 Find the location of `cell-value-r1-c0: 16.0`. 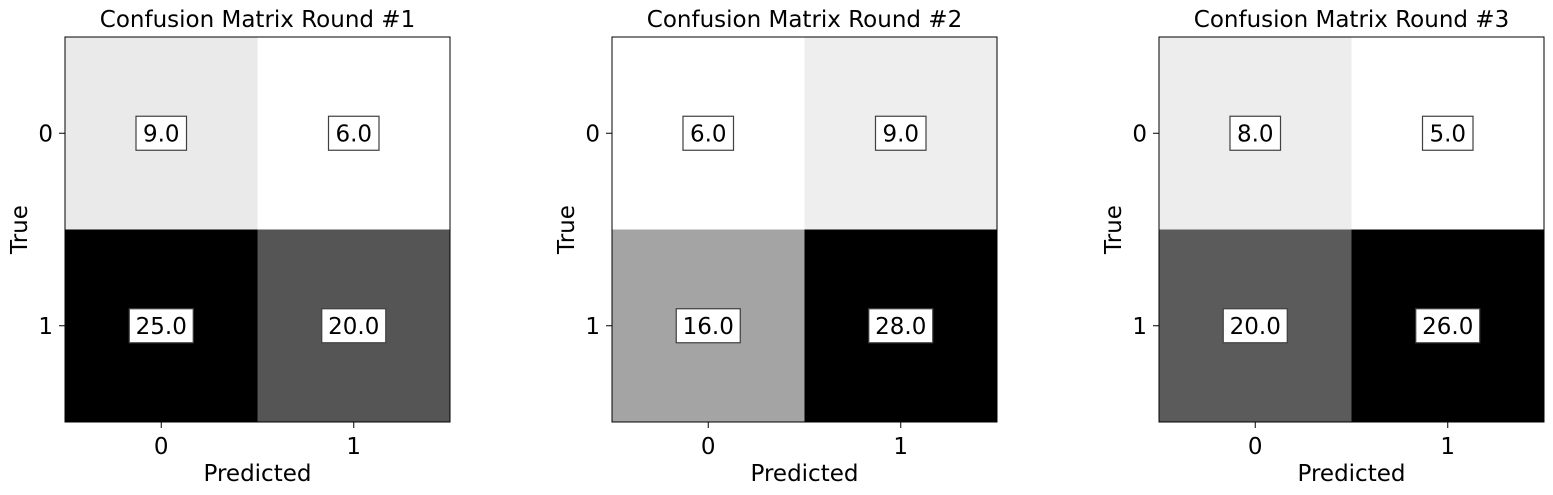

cell-value-r1-c0: 16.0 is located at coordinates (708, 327).